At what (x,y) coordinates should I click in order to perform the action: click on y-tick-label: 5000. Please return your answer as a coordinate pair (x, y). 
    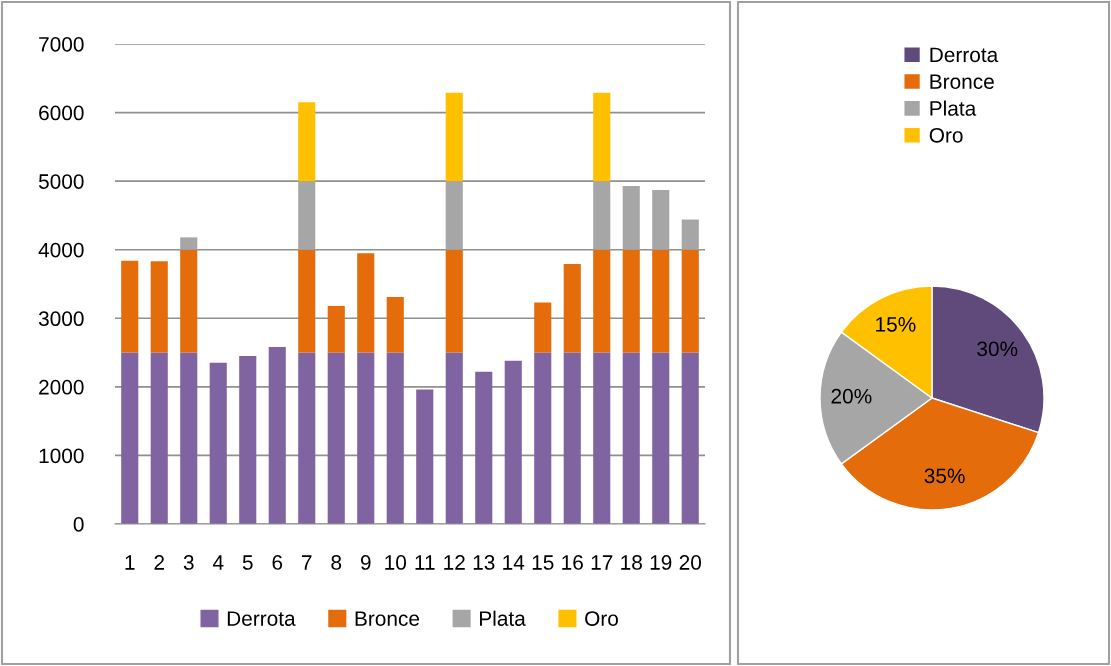
    Looking at the image, I should click on (61, 181).